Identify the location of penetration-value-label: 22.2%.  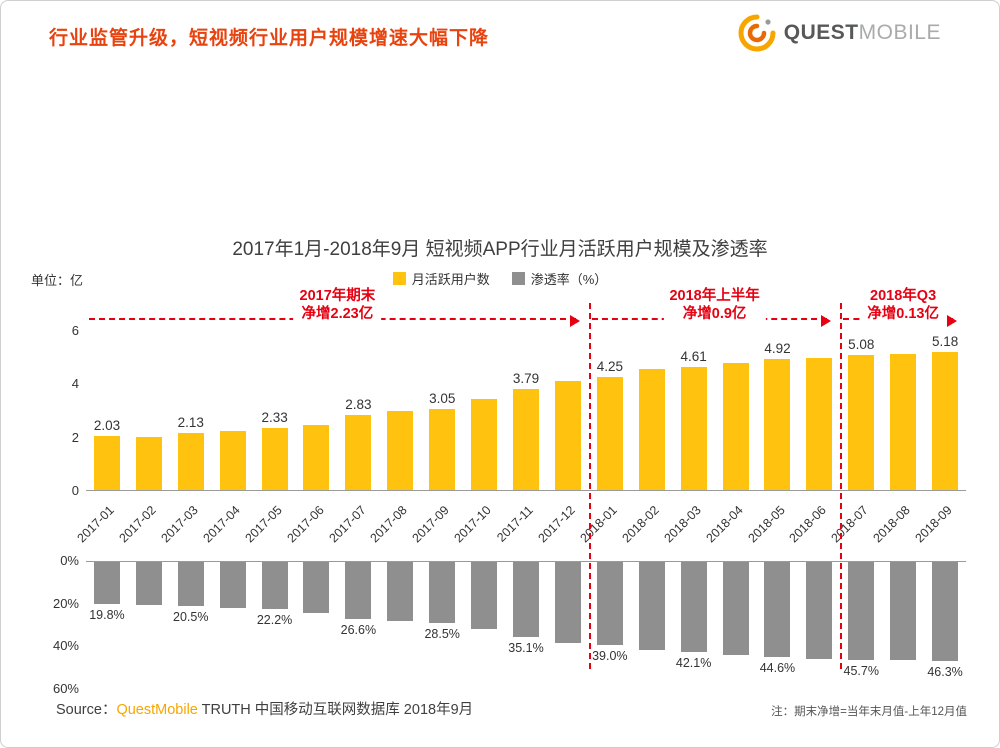
(274, 620).